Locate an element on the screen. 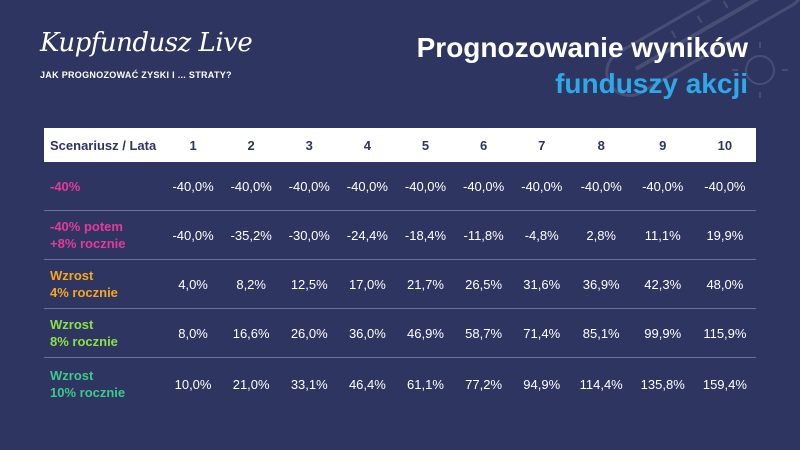 This screenshot has width=800, height=450. scenario-label-line: 8% rocznie is located at coordinates (84, 341).